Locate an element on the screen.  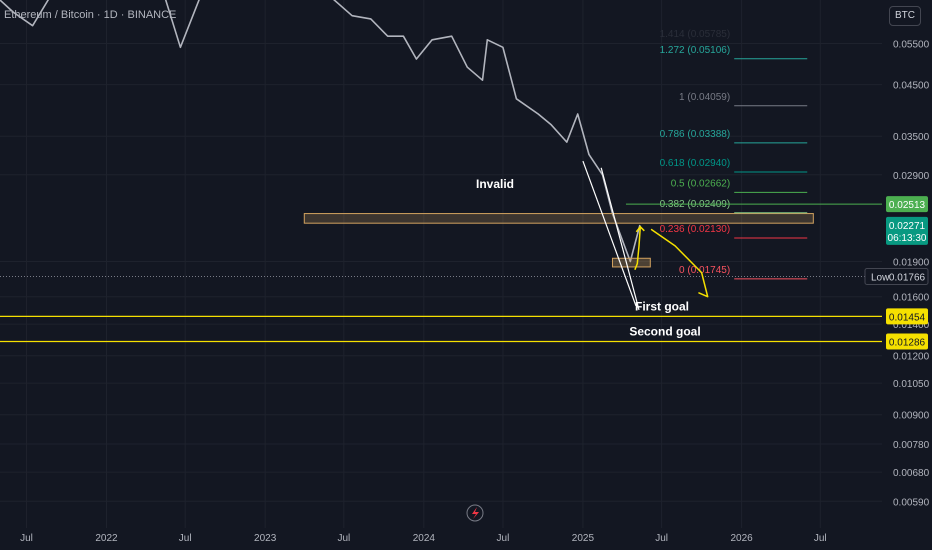
x-tick-1: 2022 is located at coordinates (106, 538).